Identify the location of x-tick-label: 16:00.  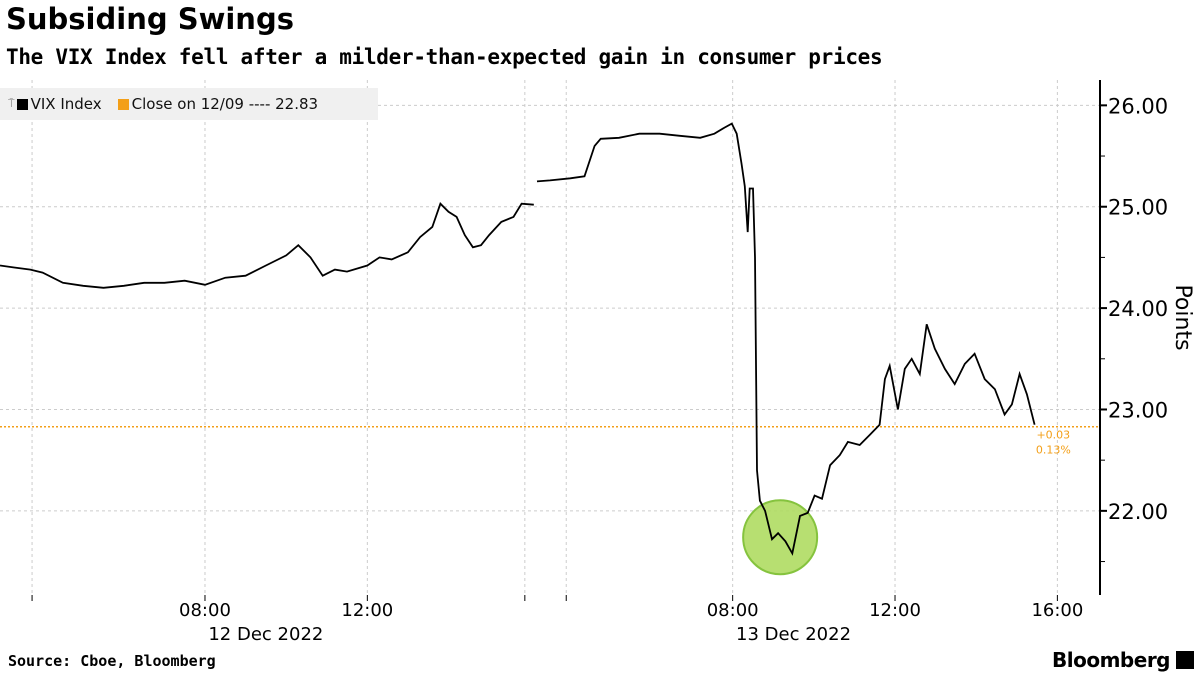
(1057, 610).